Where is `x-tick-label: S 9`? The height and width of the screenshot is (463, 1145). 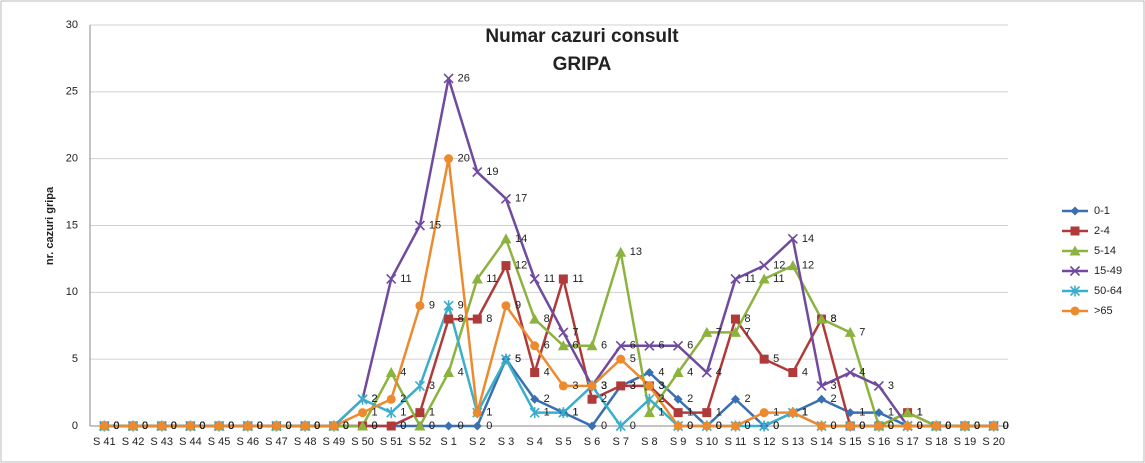 x-tick-label: S 9 is located at coordinates (678, 442).